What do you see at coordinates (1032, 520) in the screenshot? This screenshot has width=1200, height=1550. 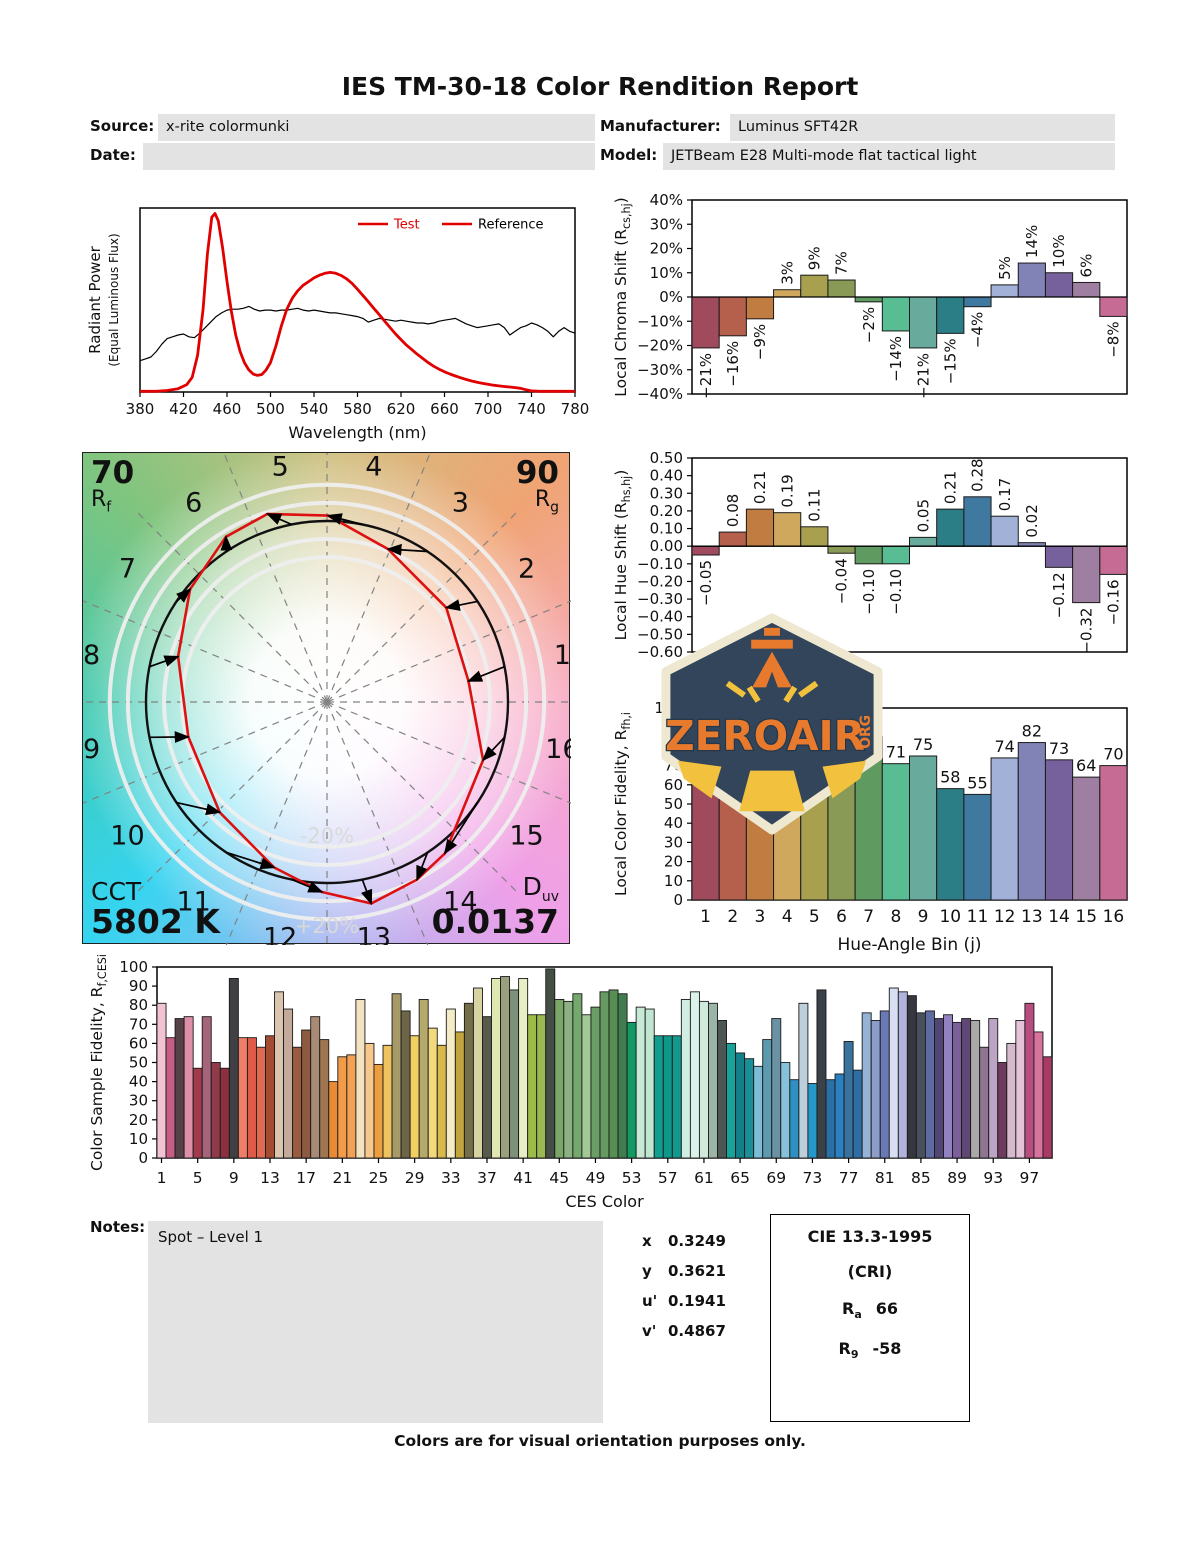 I see `bar-label: 0.02` at bounding box center [1032, 520].